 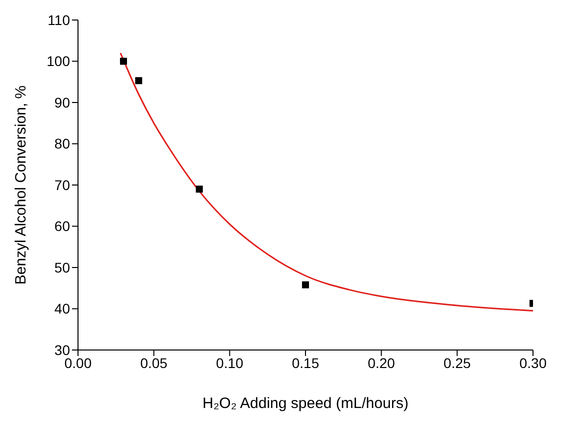 What do you see at coordinates (382, 362) in the screenshot?
I see `x-tick-label: 0.20` at bounding box center [382, 362].